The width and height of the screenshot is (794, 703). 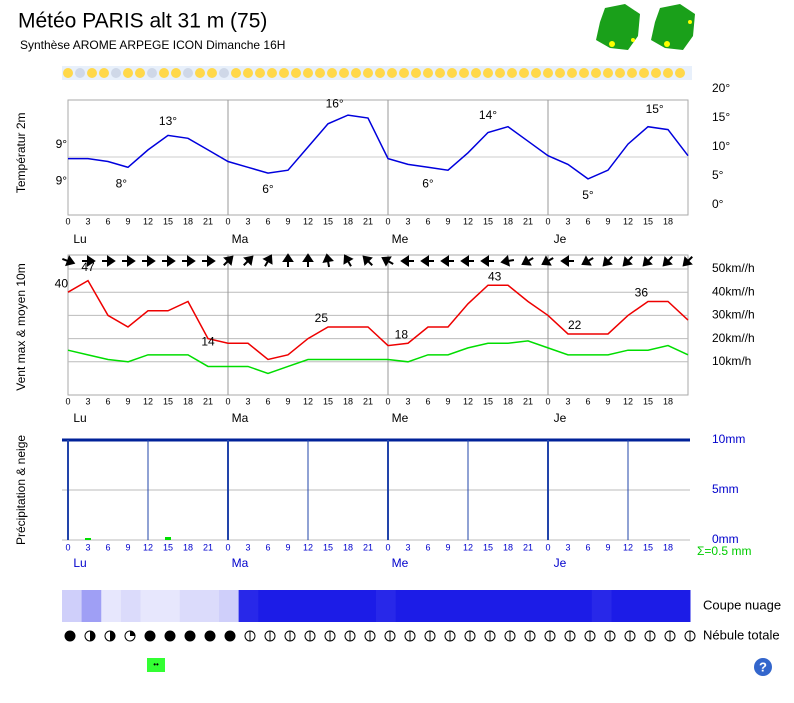 I want to click on y-tick-label: 10mm, so click(x=728, y=439).